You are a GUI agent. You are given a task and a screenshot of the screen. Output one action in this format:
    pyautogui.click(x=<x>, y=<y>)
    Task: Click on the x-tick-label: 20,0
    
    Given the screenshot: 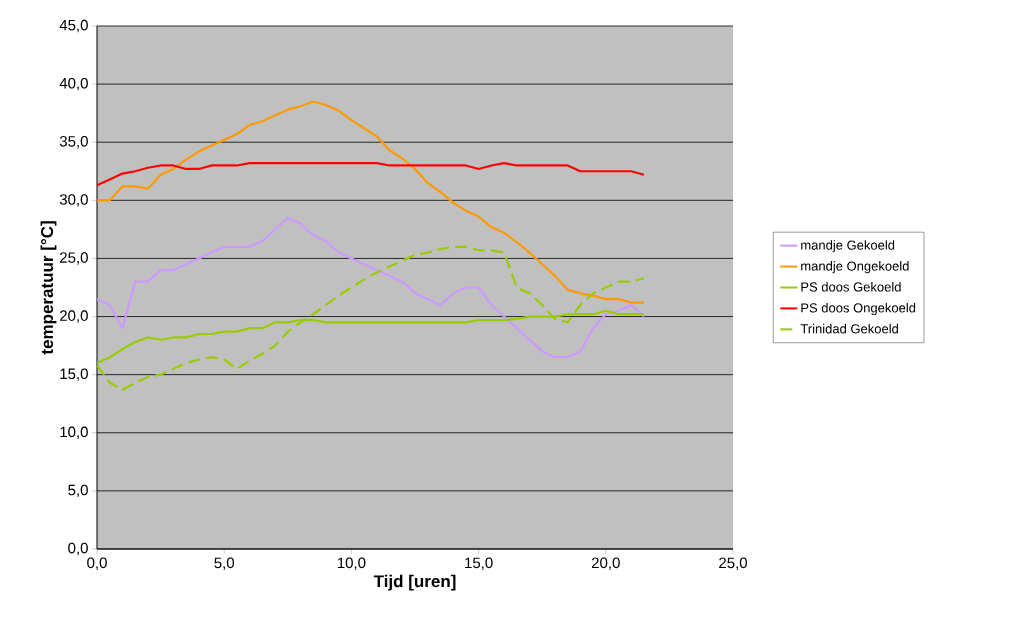 What is the action you would take?
    pyautogui.click(x=605, y=563)
    